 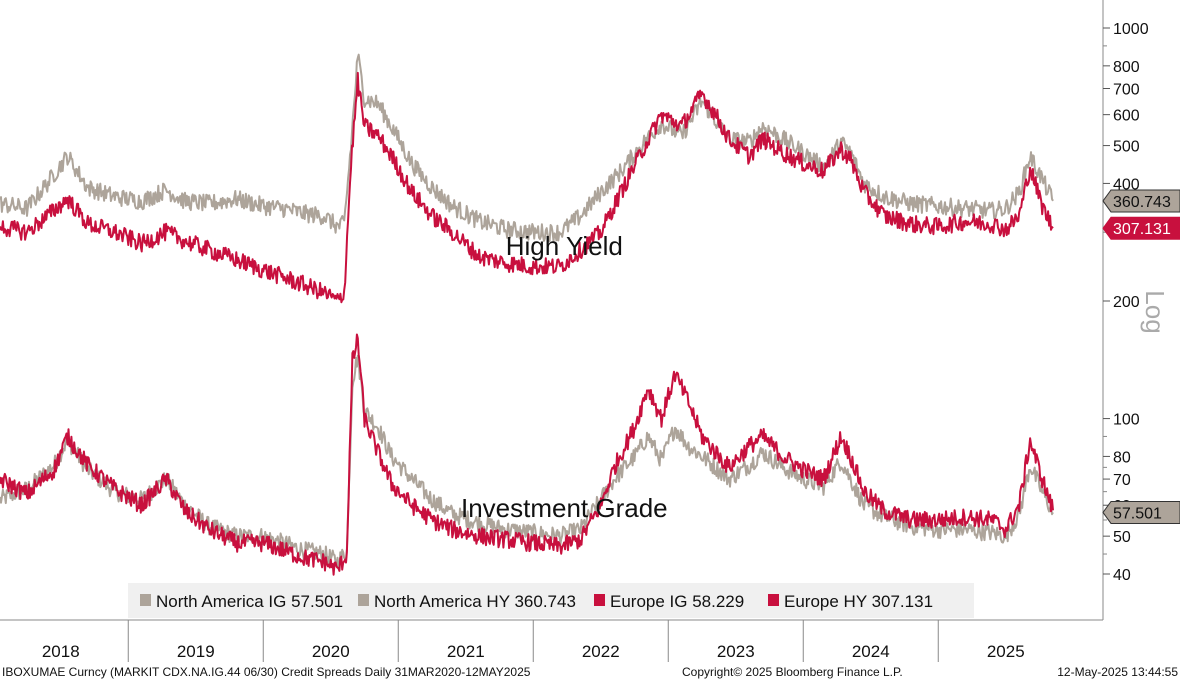 I want to click on x-tick-label: 2025, so click(x=1006, y=651).